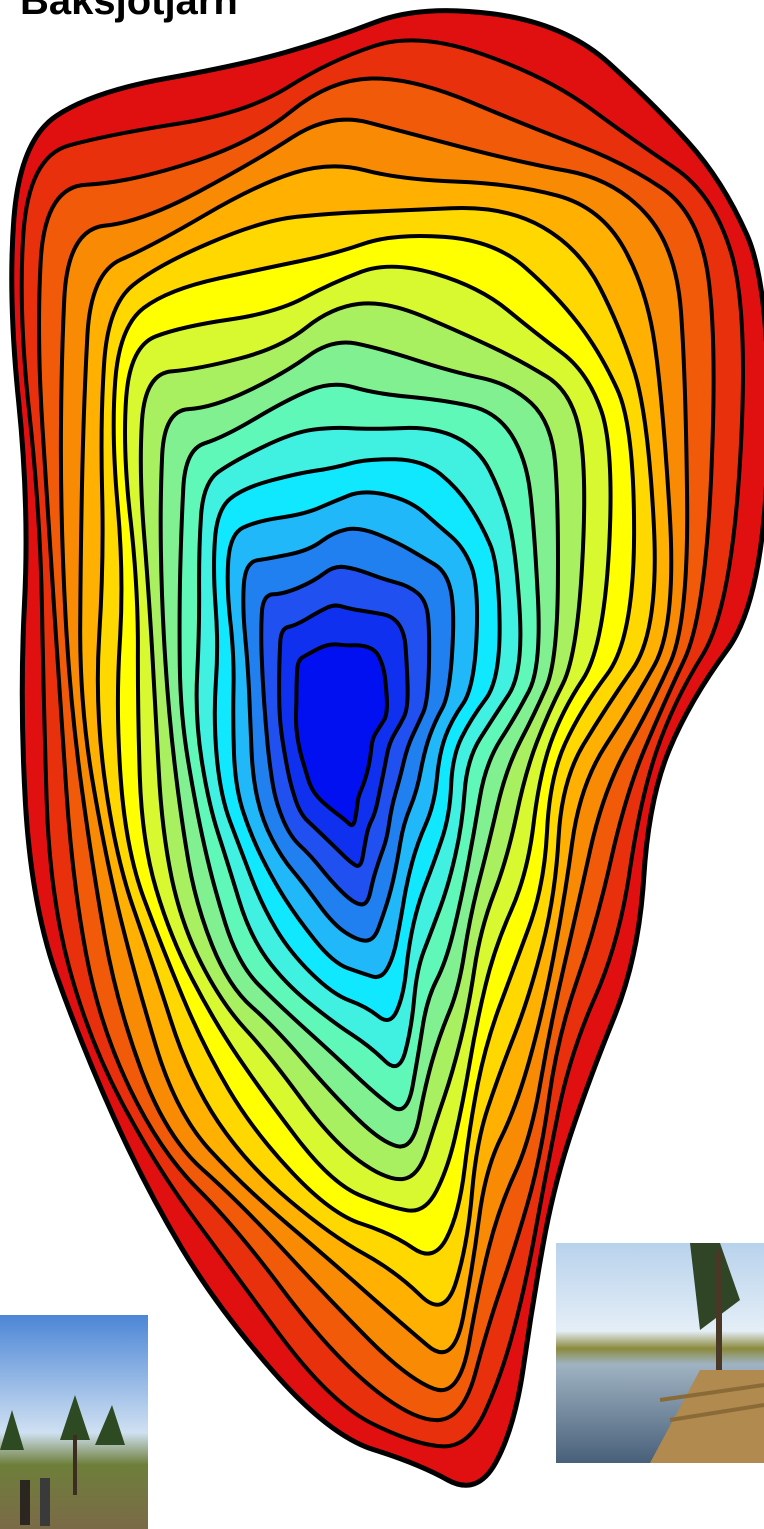  I want to click on photo-left, so click(74, 1422).